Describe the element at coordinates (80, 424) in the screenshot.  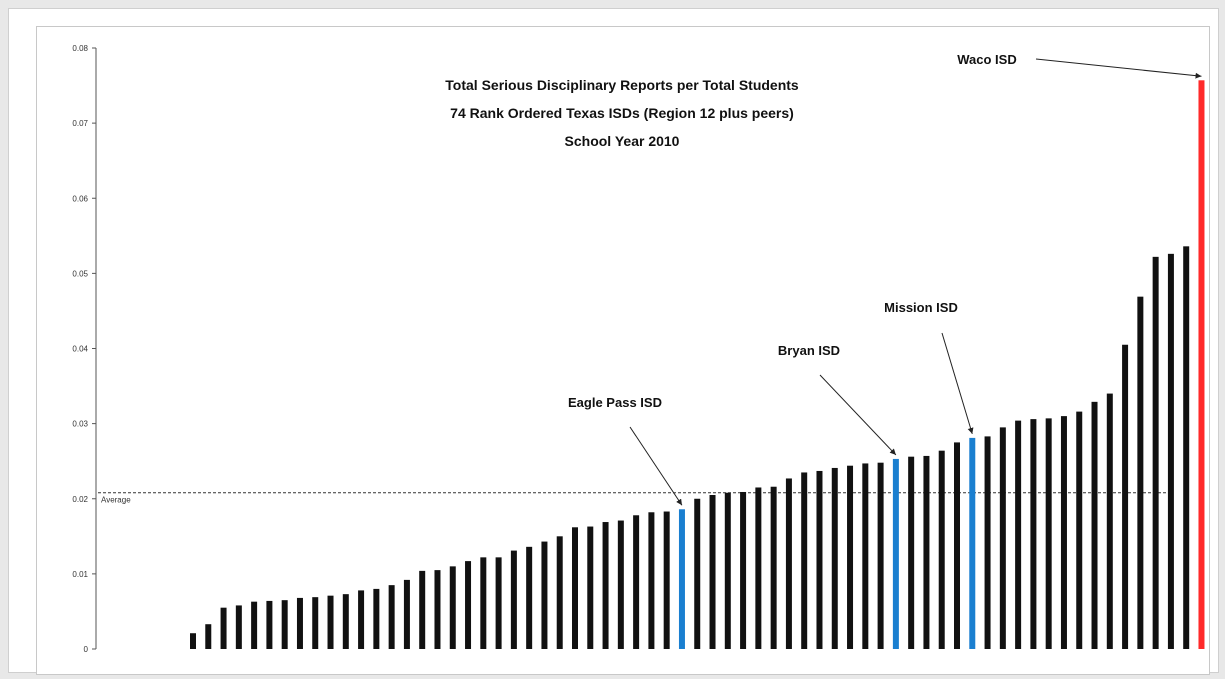
I see `y-tick-label: 0.03` at that location.